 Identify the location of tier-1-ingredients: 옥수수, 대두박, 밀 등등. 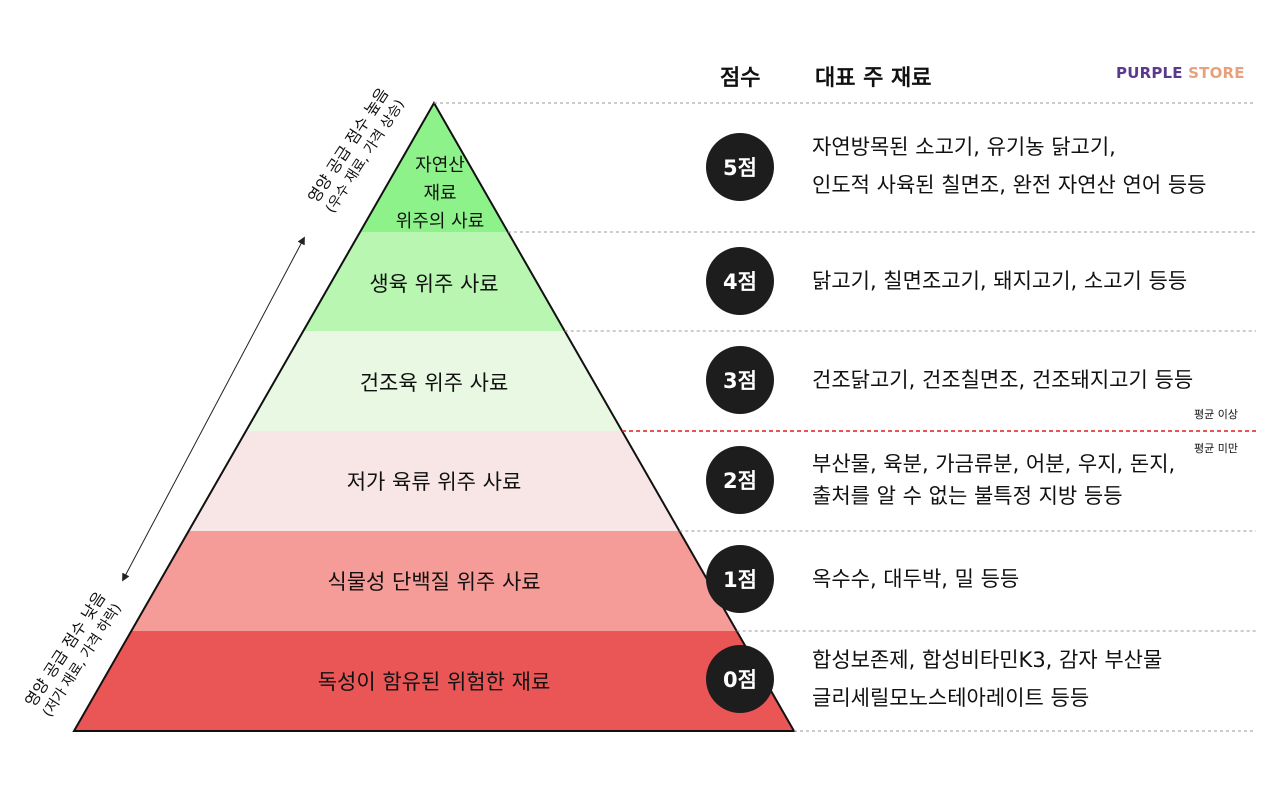
(915, 579).